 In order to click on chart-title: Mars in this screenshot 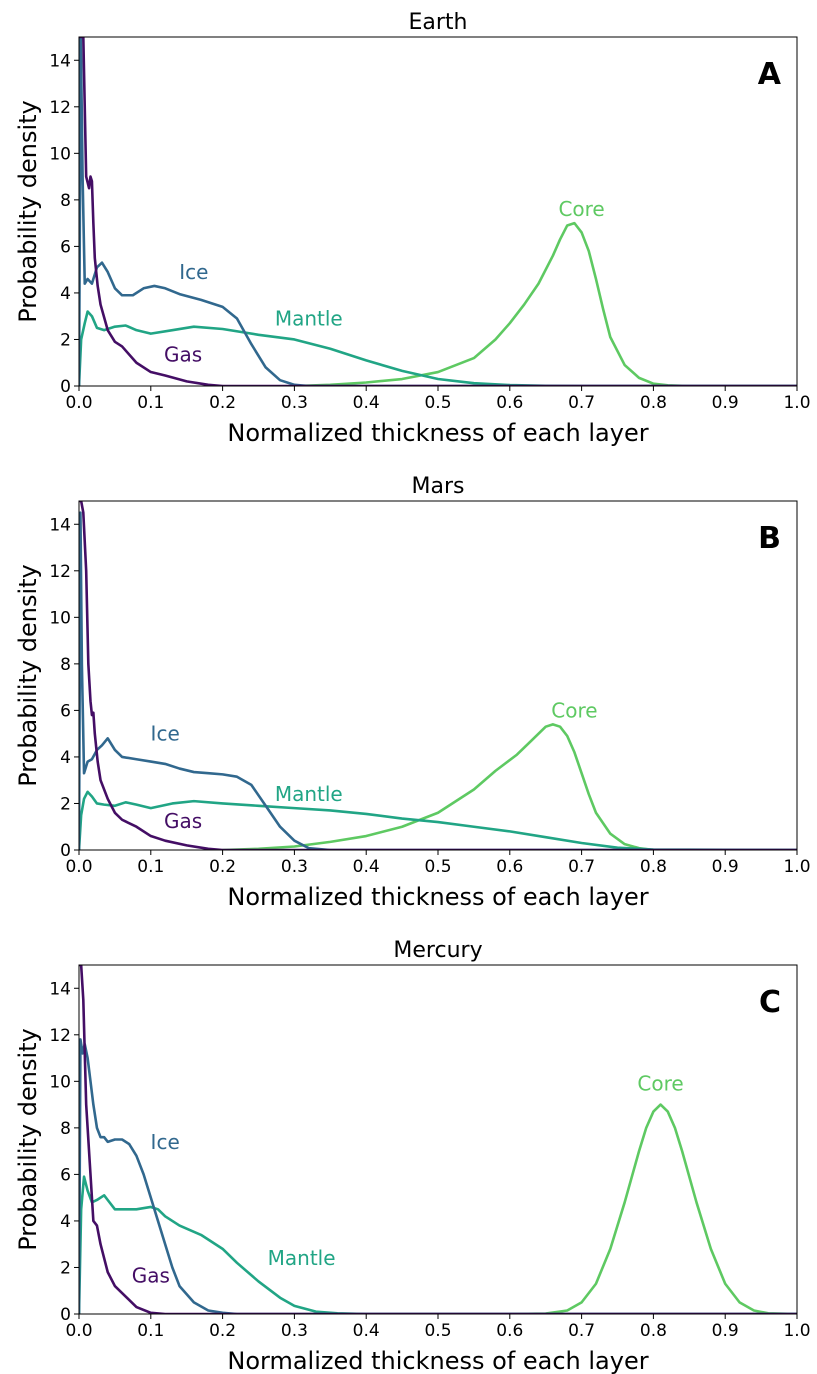, I will do `click(438, 486)`.